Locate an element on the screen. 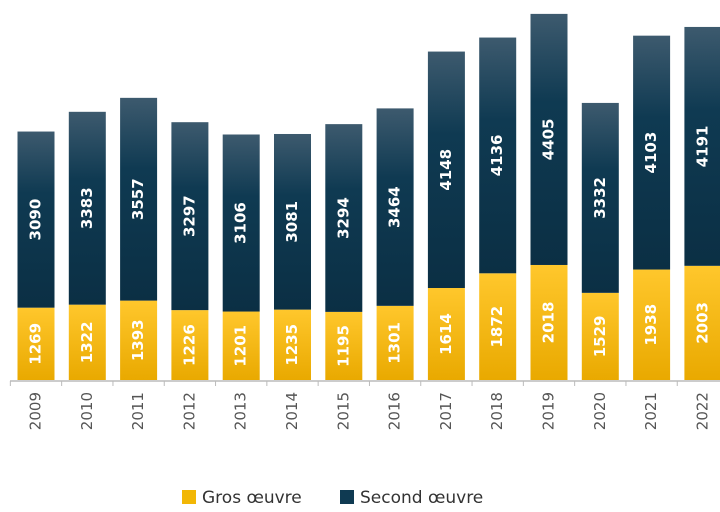 The height and width of the screenshot is (512, 720). data-label: 1195 is located at coordinates (343, 346).